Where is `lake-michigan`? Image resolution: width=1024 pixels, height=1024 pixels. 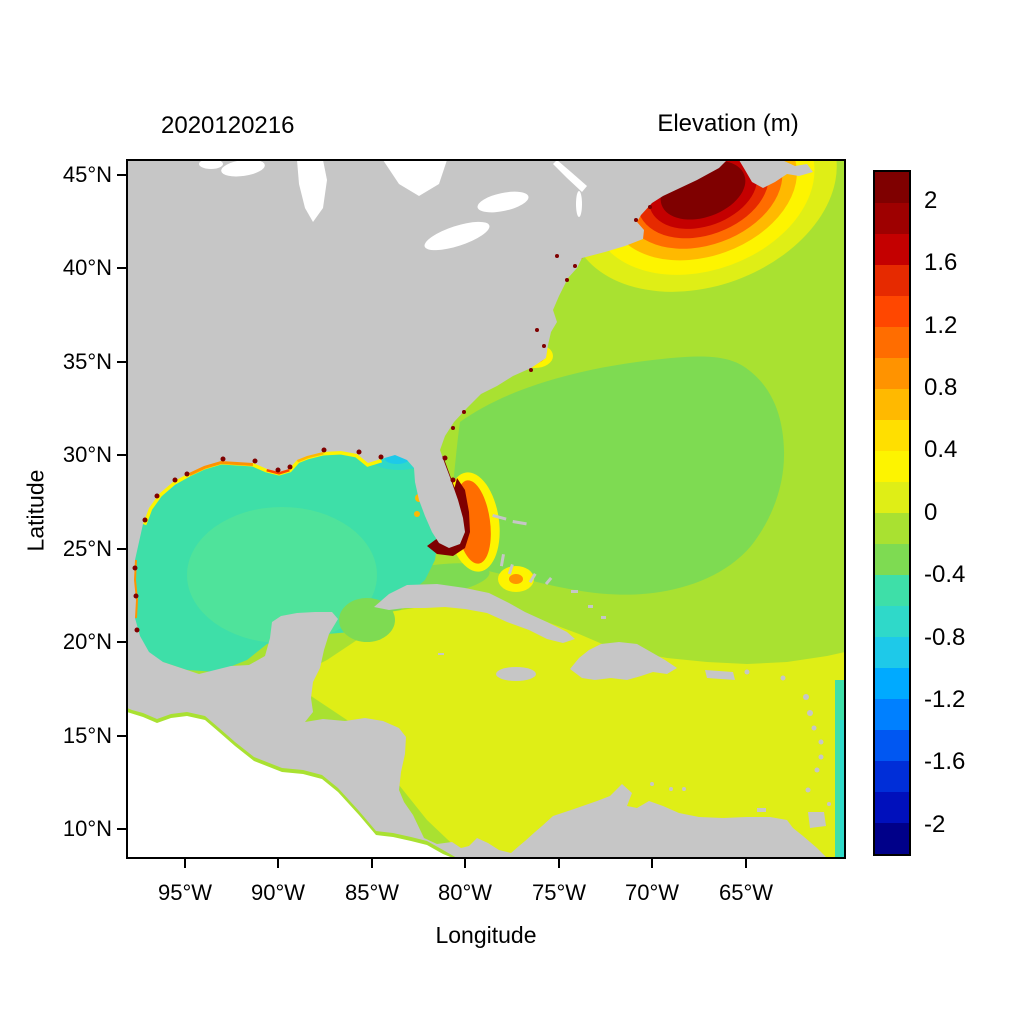 lake-michigan is located at coordinates (312, 191).